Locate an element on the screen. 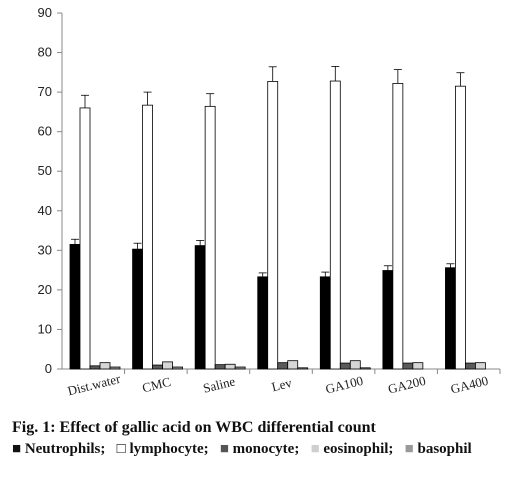  bar-basophil-saline is located at coordinates (240, 368).